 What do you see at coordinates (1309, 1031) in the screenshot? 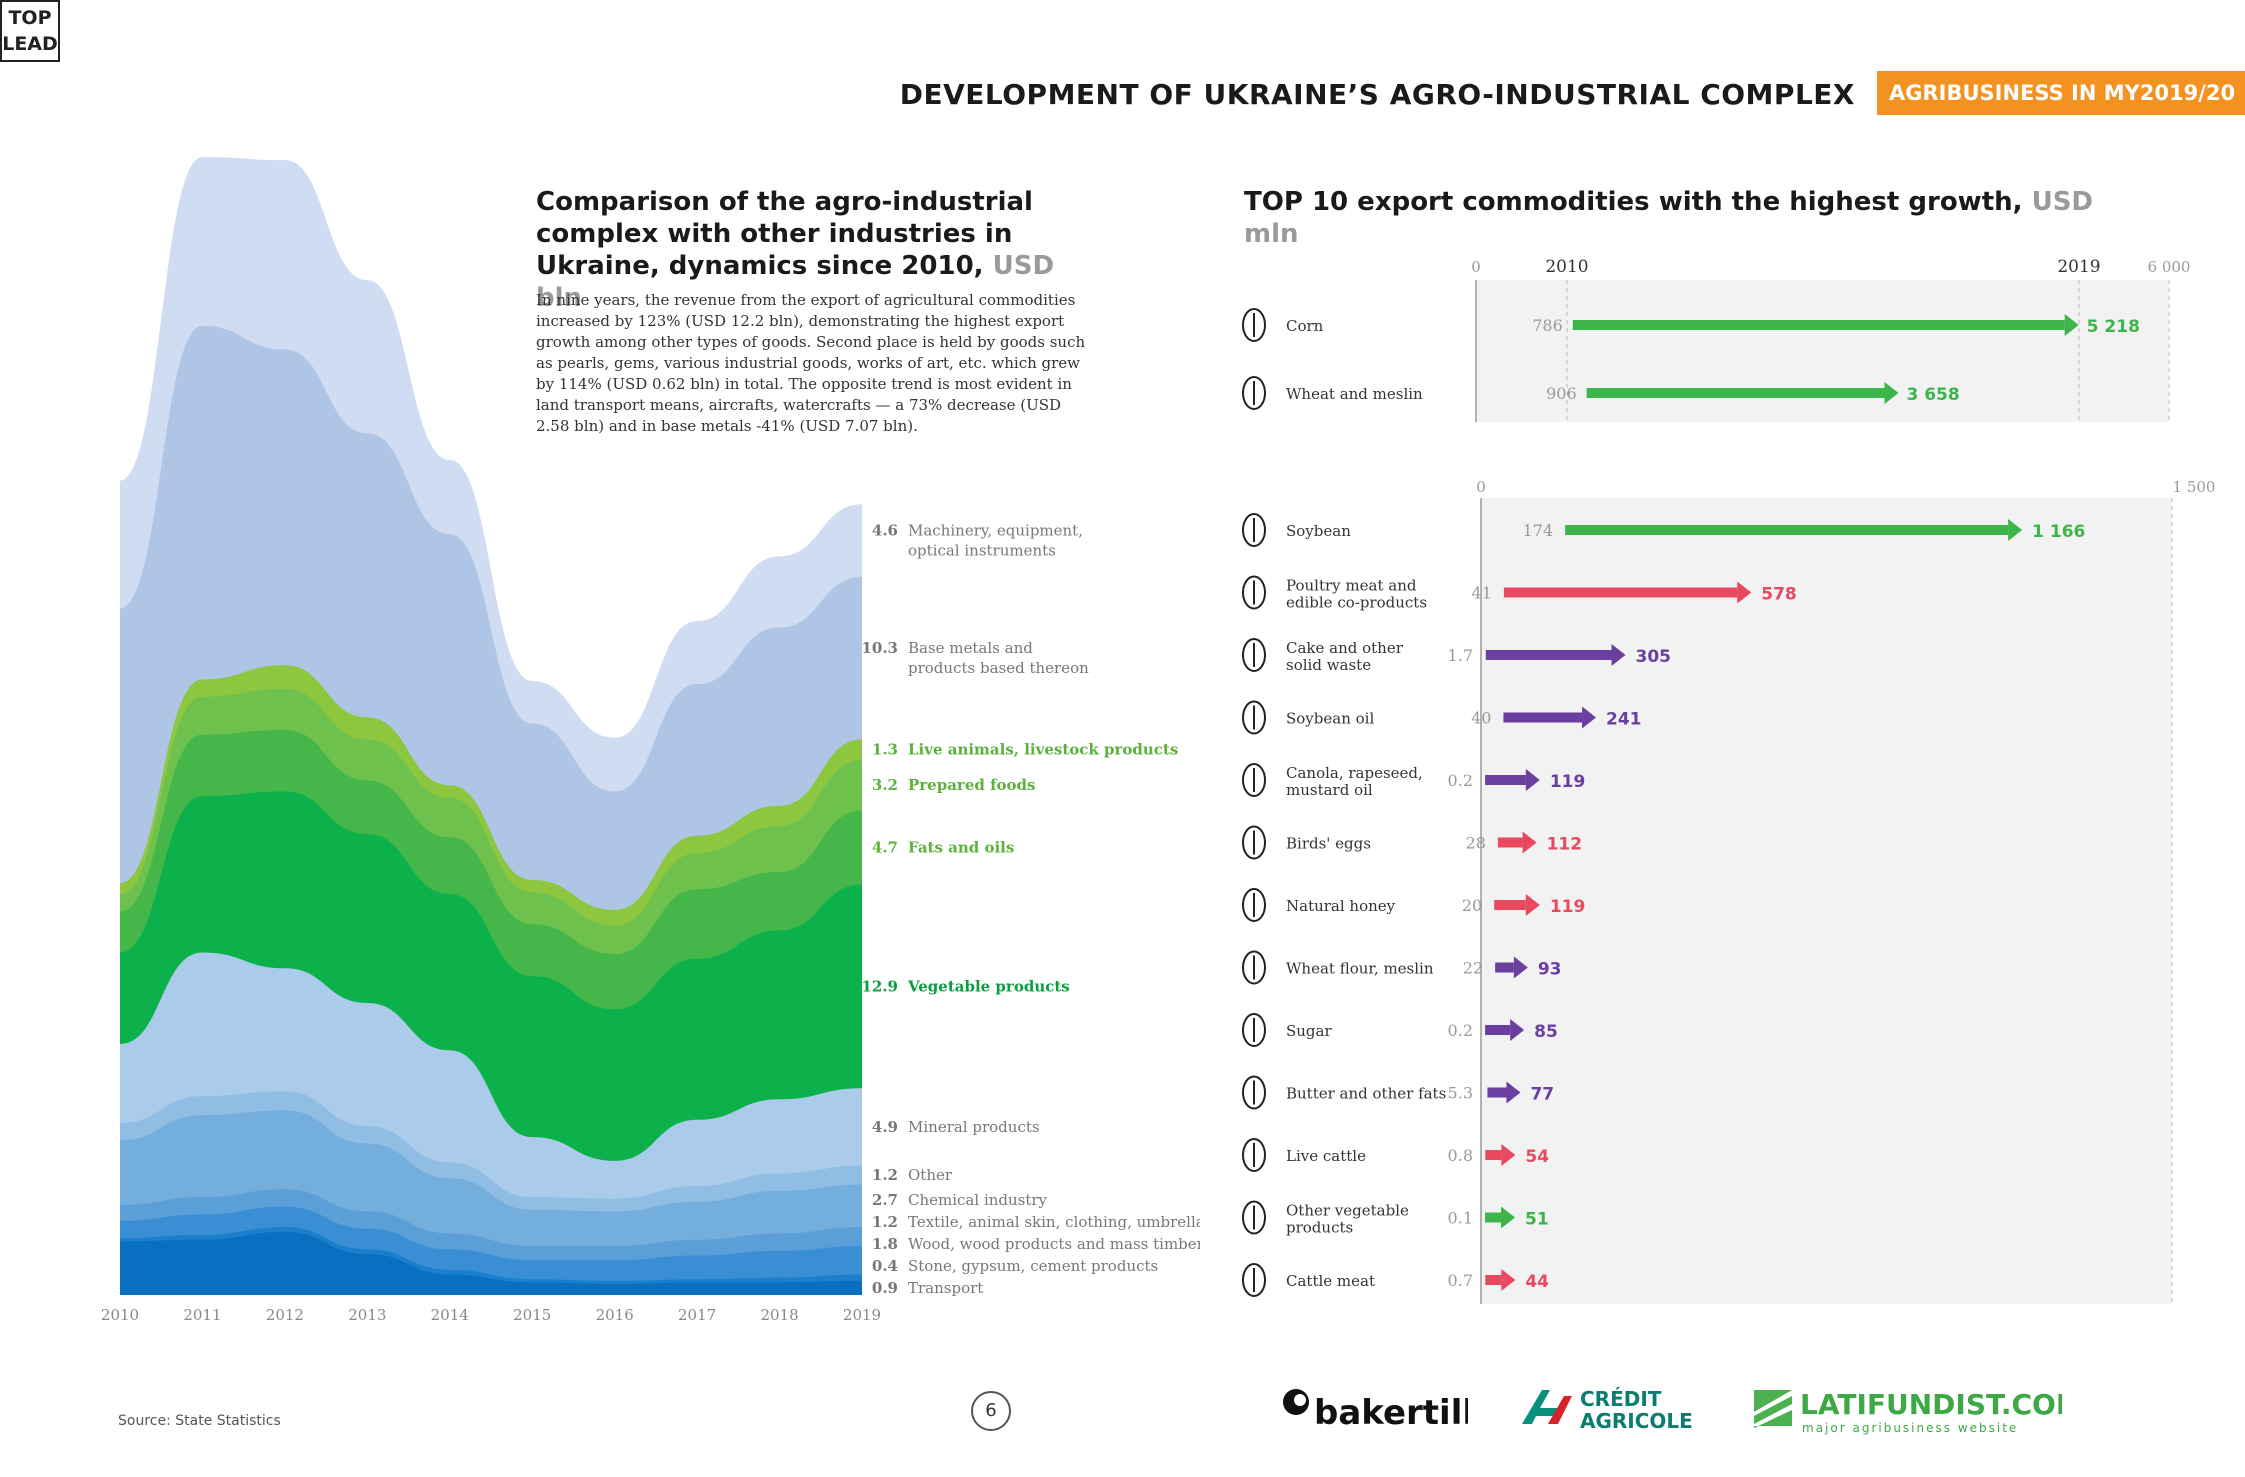
I see `bottom-category-label: Sugar` at bounding box center [1309, 1031].